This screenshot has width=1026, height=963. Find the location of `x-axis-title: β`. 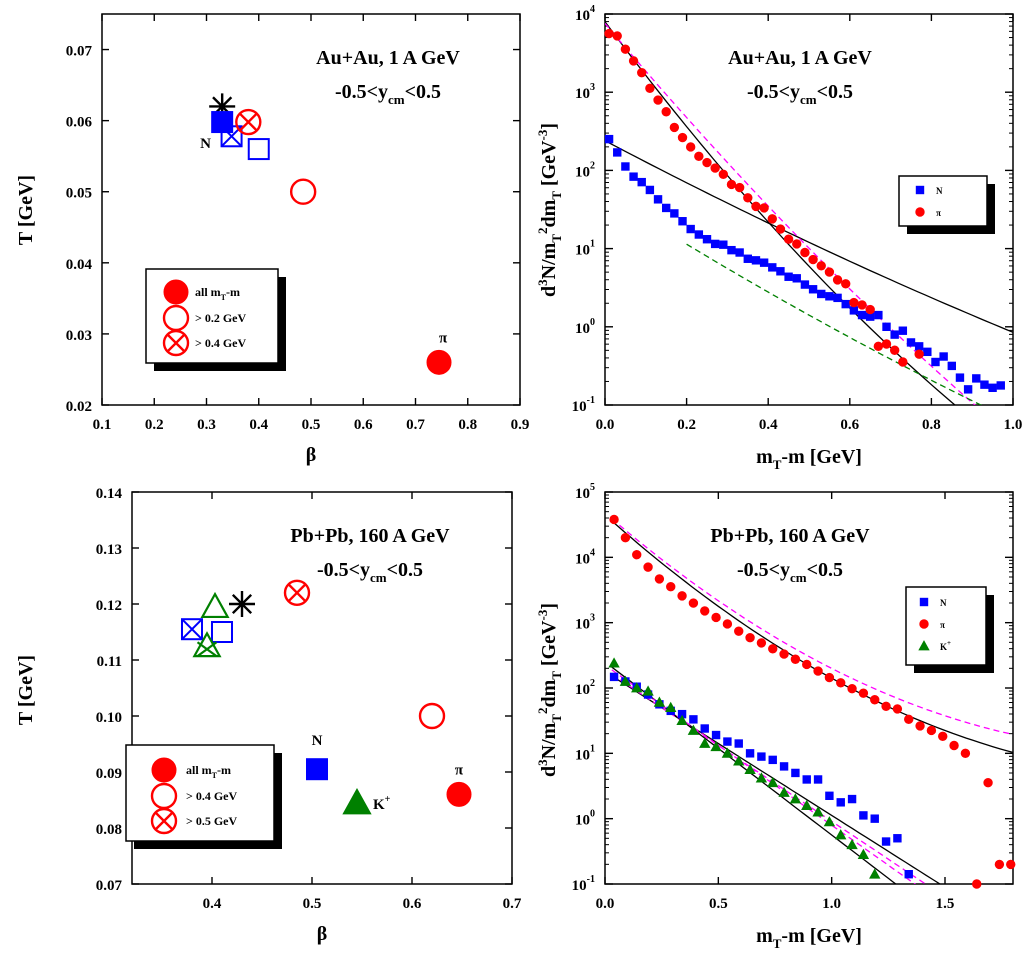

x-axis-title: β is located at coordinates (311, 455).